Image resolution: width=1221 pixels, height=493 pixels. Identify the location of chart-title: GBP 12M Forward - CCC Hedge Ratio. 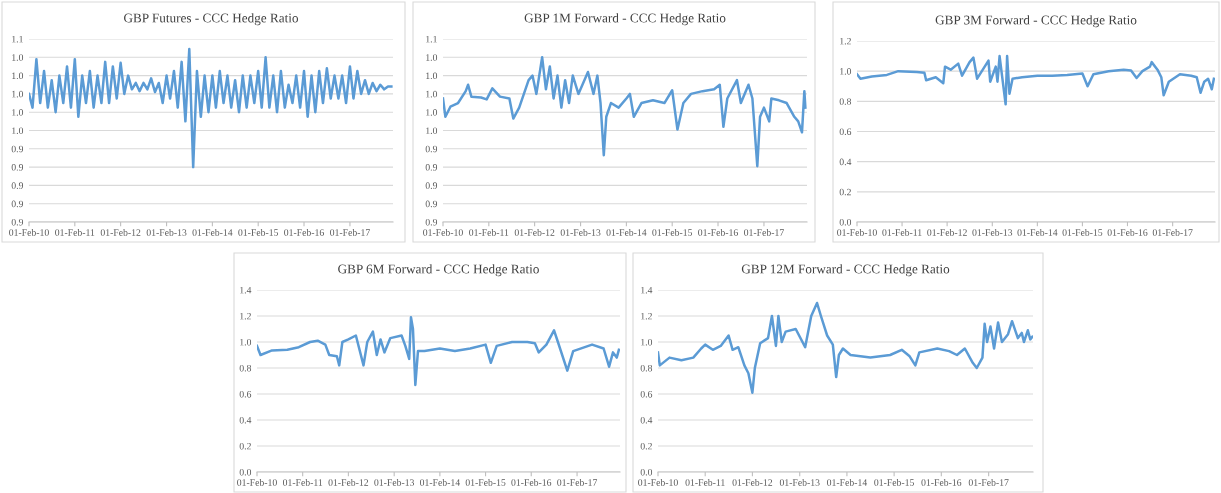
(845, 270).